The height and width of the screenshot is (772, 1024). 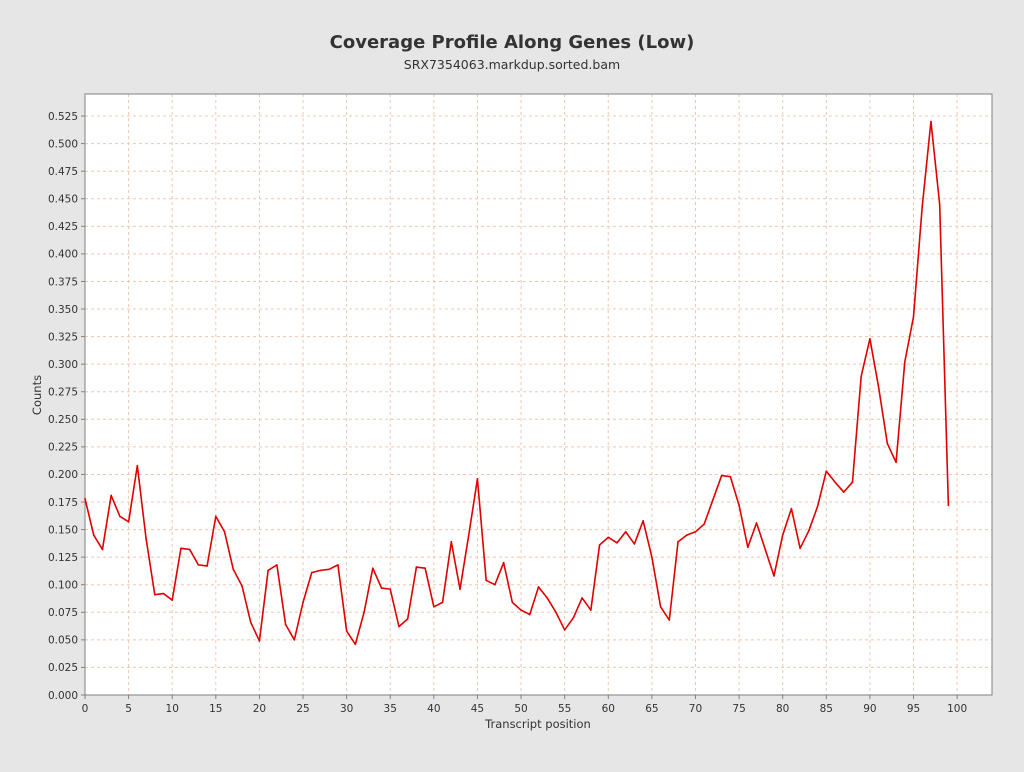 I want to click on y-tick-label: 0.475, so click(x=63, y=172).